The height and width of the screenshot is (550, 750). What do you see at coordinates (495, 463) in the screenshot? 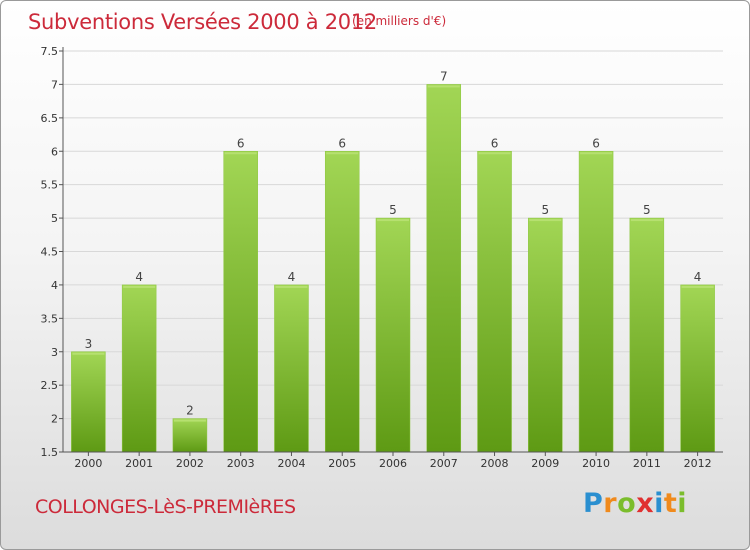
I see `x-tick-label: 2008` at bounding box center [495, 463].